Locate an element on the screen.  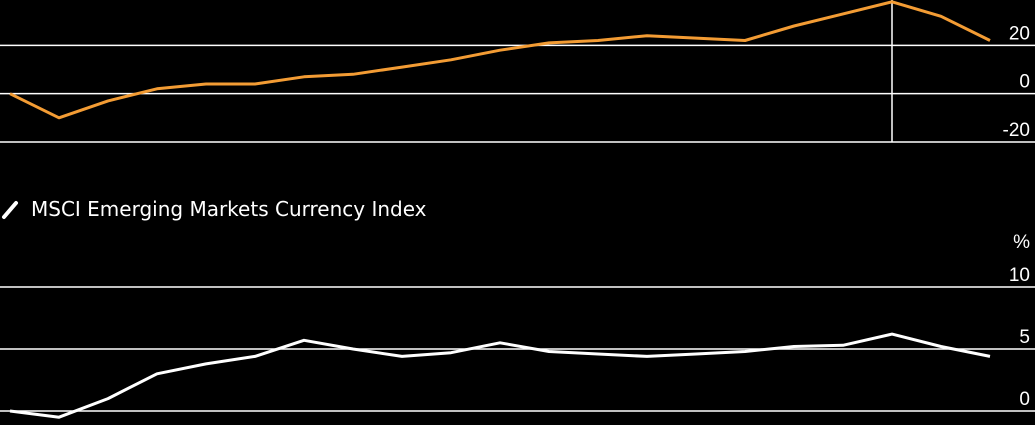
y-tick-label: 20 is located at coordinates (1019, 33).